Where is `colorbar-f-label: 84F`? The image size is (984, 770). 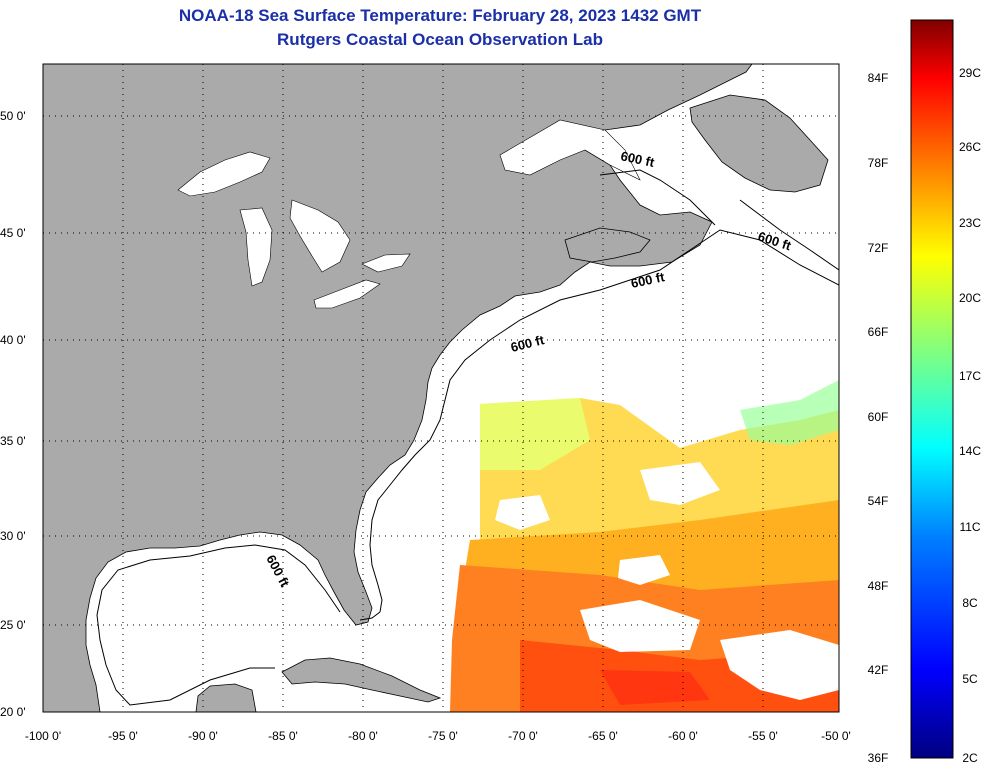
colorbar-f-label: 84F is located at coordinates (878, 78).